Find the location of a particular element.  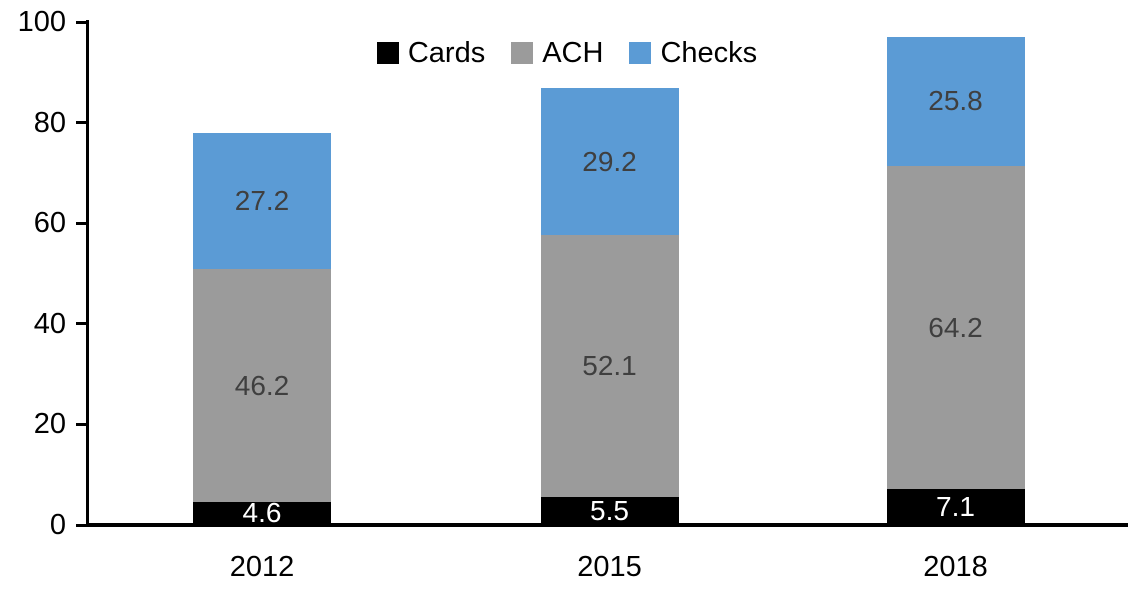

bar-segment-label: 29.2 is located at coordinates (609, 161).